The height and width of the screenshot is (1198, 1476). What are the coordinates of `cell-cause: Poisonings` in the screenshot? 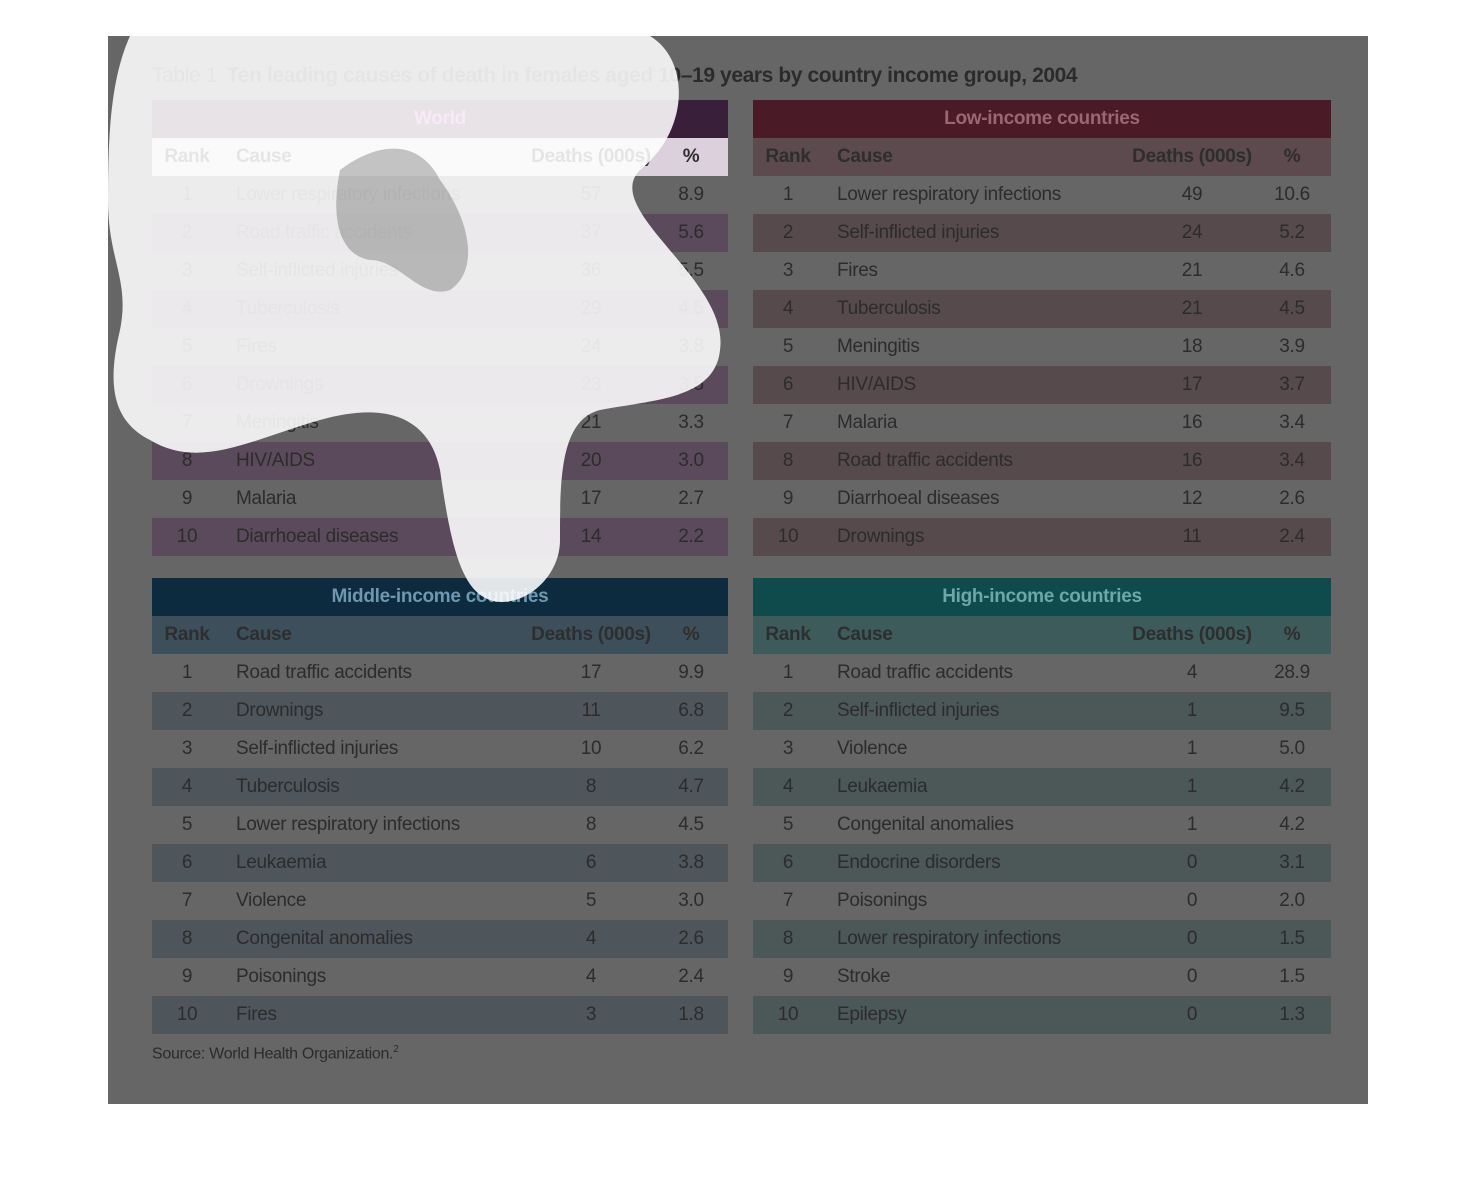 It's located at (882, 900).